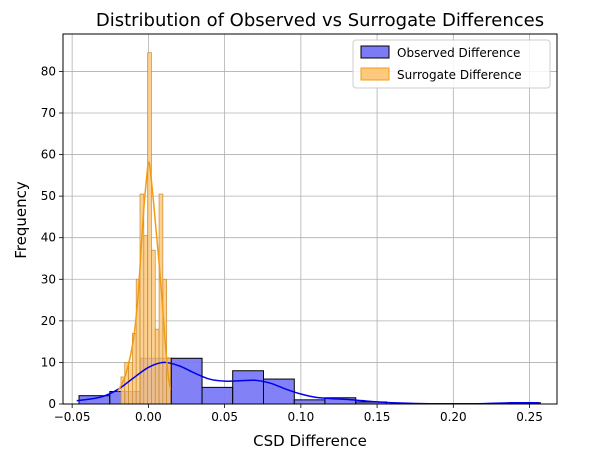 The height and width of the screenshot is (462, 597). What do you see at coordinates (377, 417) in the screenshot?
I see `x-tick-label: 0.15` at bounding box center [377, 417].